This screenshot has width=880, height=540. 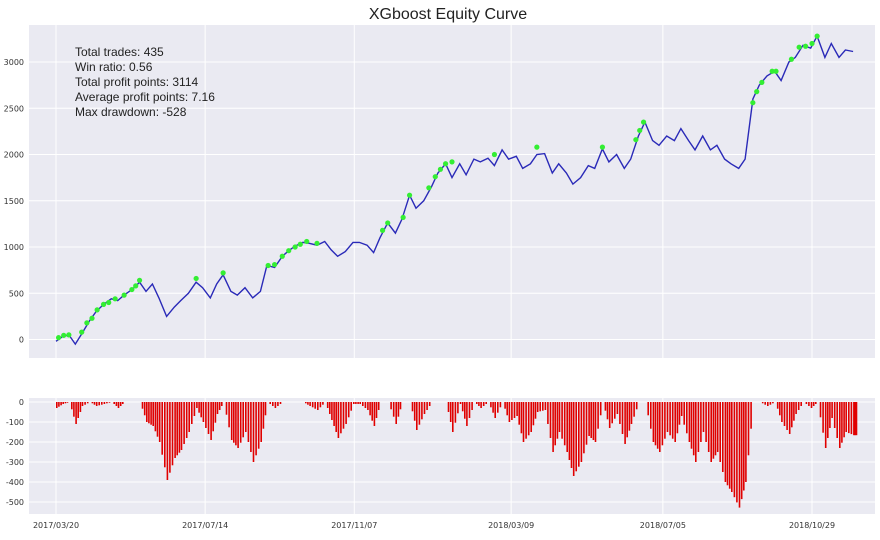 What do you see at coordinates (14, 201) in the screenshot?
I see `equity-y-tick-label: 1500` at bounding box center [14, 201].